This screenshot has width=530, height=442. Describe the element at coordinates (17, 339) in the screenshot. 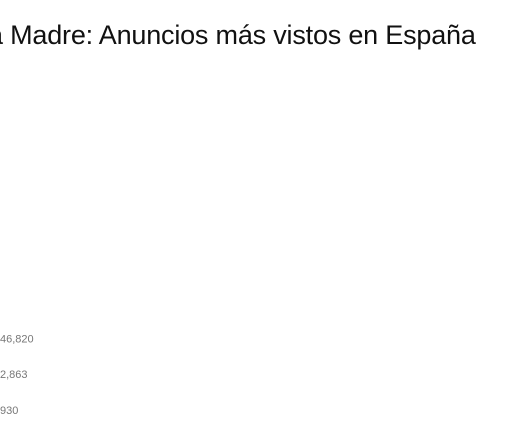

I see `bar-value-label-8: 46,820` at that location.